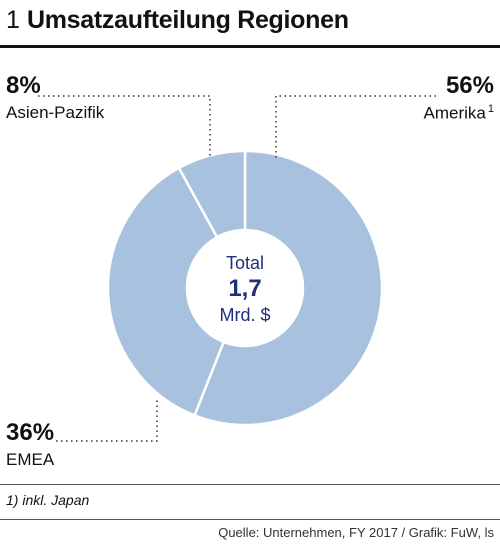 This screenshot has height=545, width=500. I want to click on source-rule, so click(250, 519).